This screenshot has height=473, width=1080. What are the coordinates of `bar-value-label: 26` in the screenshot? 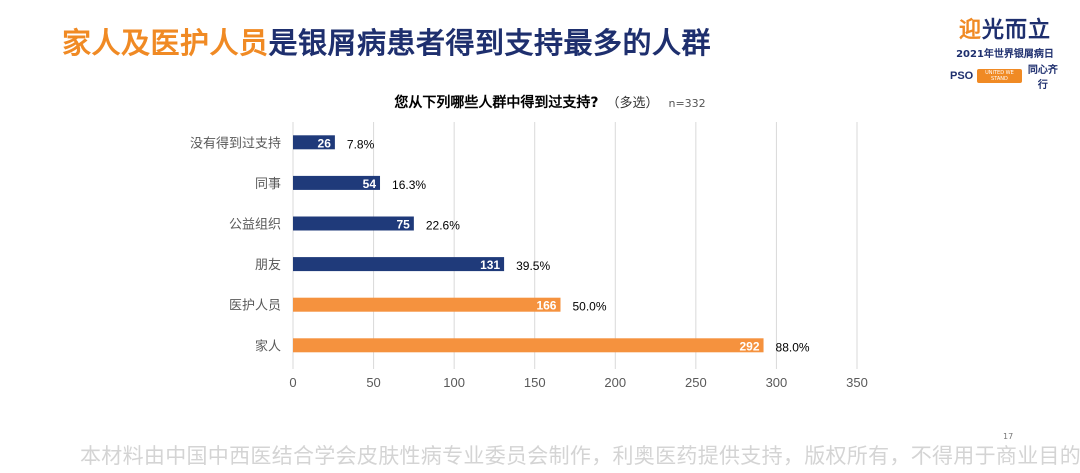 It's located at (325, 143).